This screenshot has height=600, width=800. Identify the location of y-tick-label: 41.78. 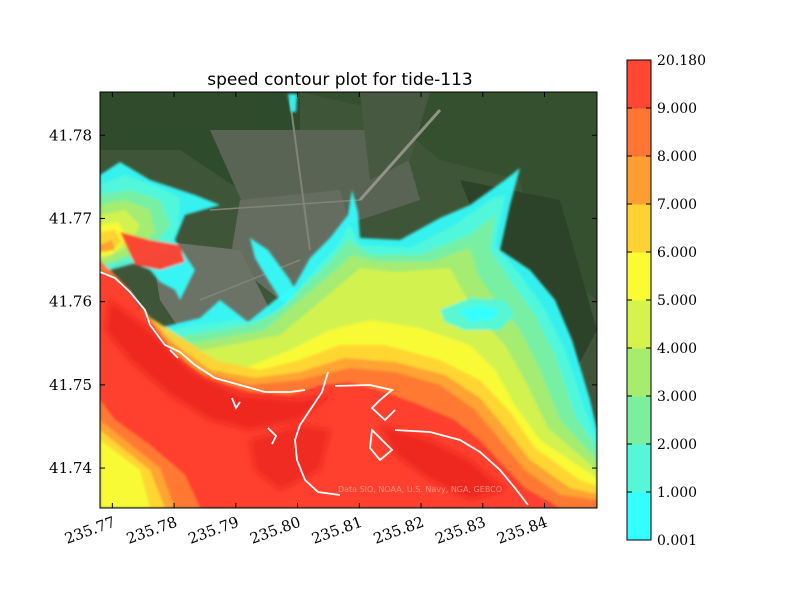
(70, 135).